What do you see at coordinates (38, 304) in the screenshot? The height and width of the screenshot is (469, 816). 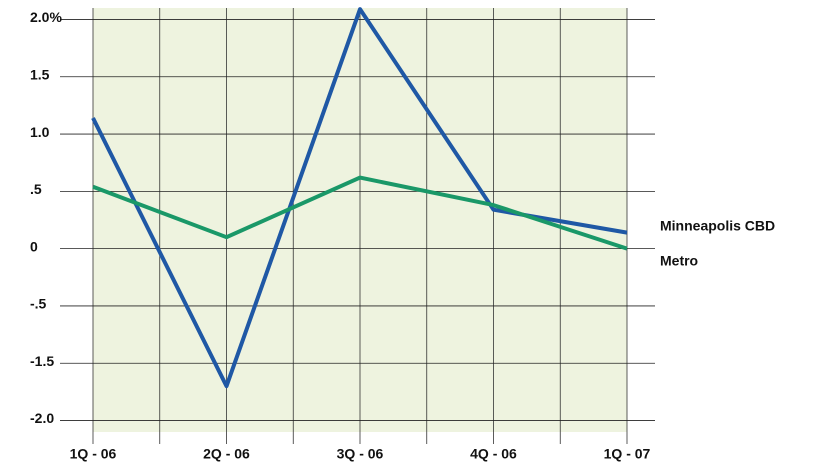 I see `y-tick-label: -.5` at bounding box center [38, 304].